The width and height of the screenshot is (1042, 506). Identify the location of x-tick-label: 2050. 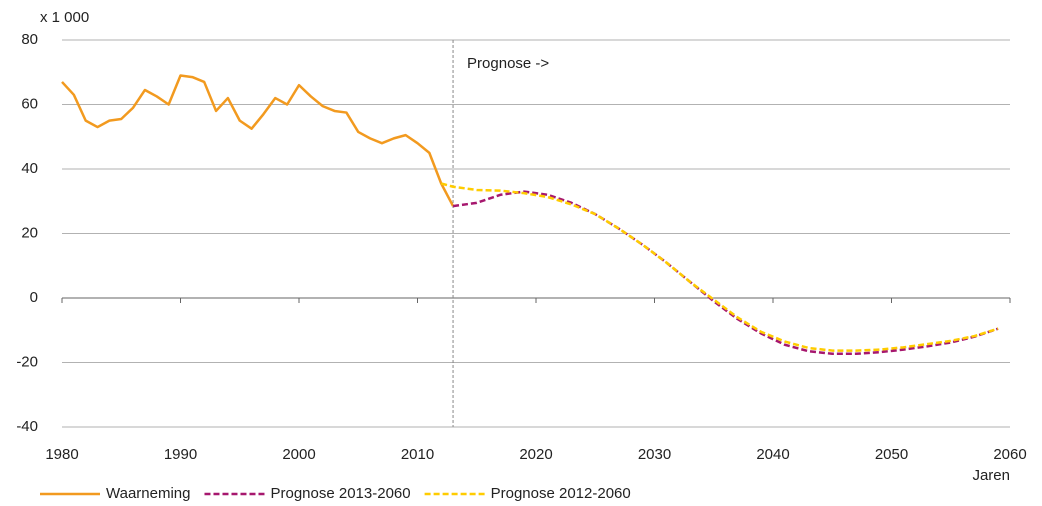
(891, 454).